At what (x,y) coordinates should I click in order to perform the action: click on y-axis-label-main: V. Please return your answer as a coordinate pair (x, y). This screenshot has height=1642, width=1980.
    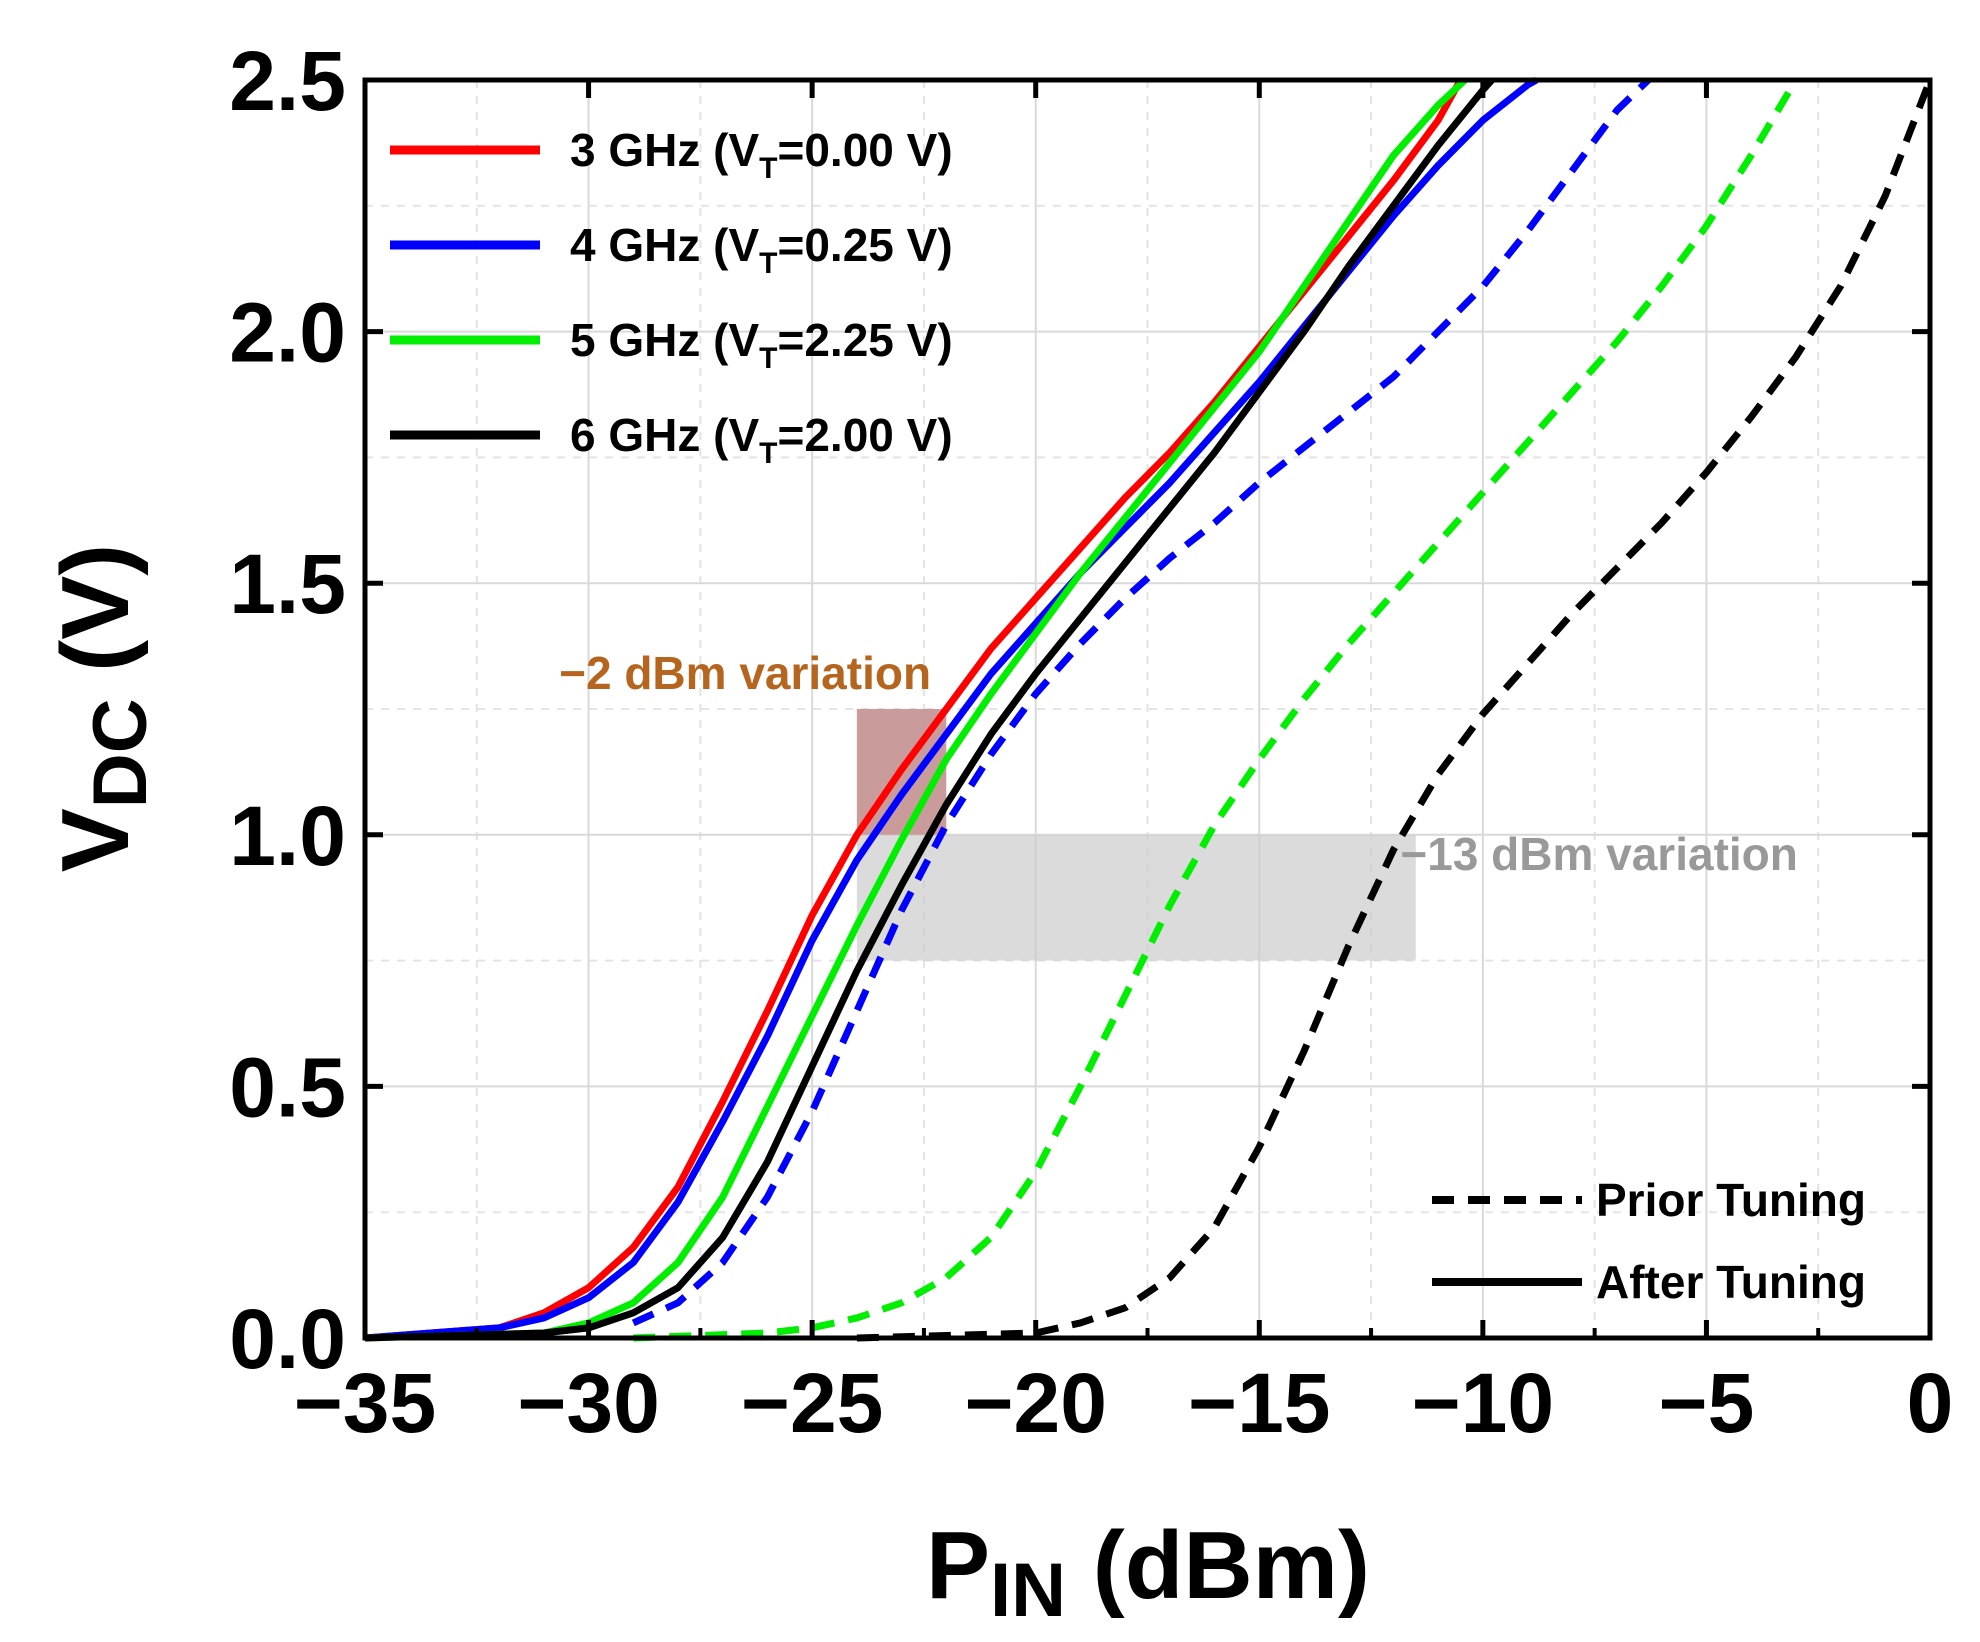
    Looking at the image, I should click on (95, 840).